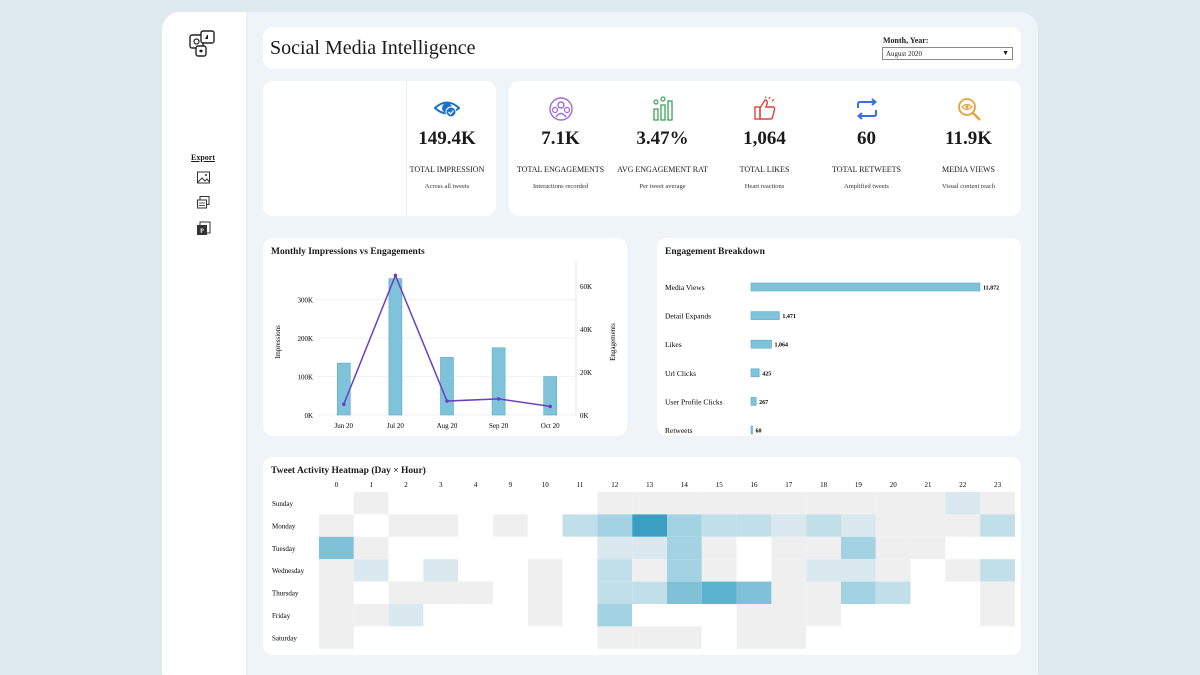  What do you see at coordinates (203, 157) in the screenshot?
I see `export-label: Export` at bounding box center [203, 157].